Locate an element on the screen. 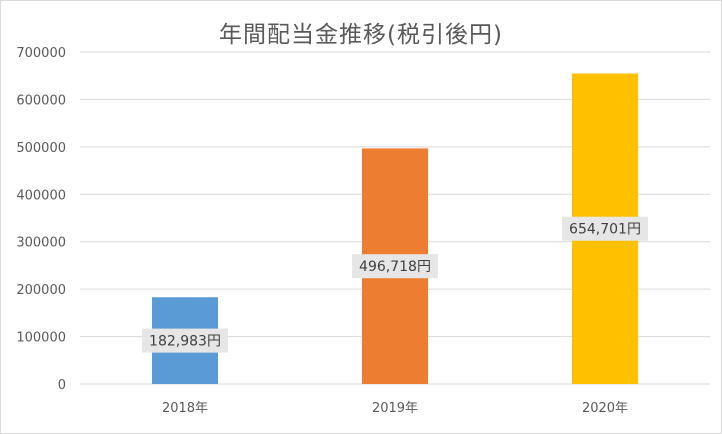 This screenshot has width=722, height=434. x-category-label-0: 2018年 is located at coordinates (185, 408).